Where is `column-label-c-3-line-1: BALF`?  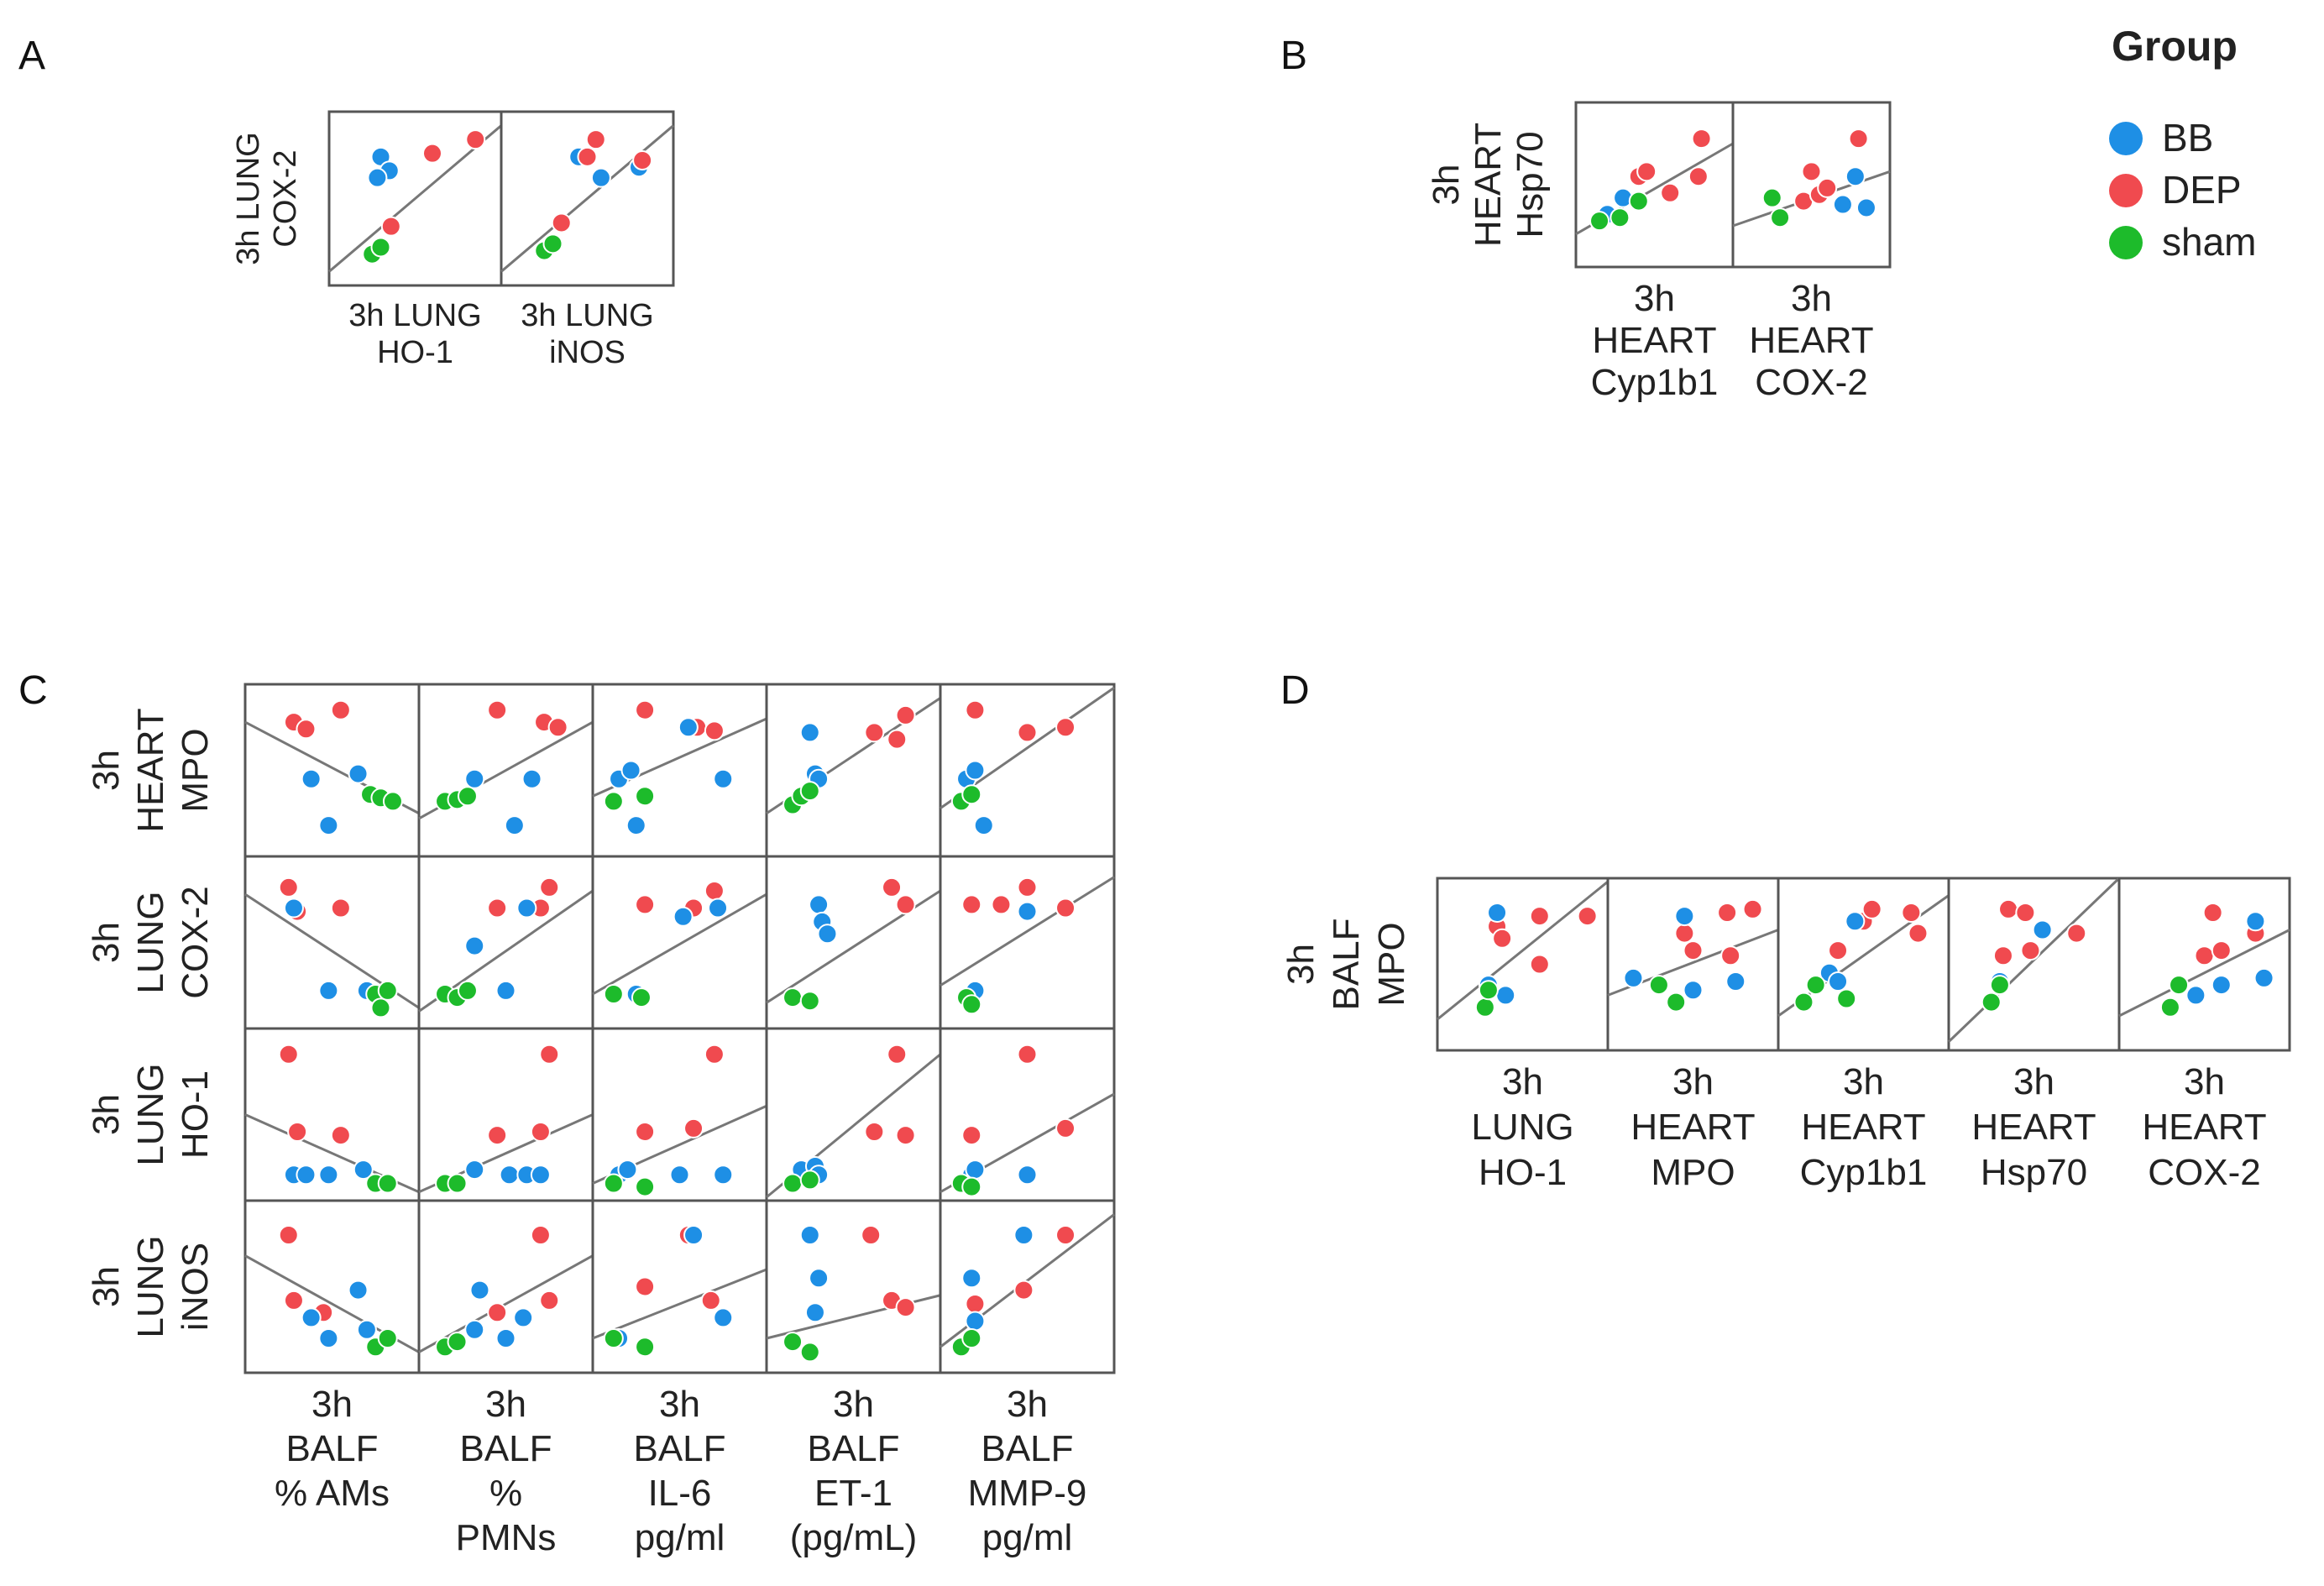 column-label-c-3-line-1: BALF is located at coordinates (853, 1448).